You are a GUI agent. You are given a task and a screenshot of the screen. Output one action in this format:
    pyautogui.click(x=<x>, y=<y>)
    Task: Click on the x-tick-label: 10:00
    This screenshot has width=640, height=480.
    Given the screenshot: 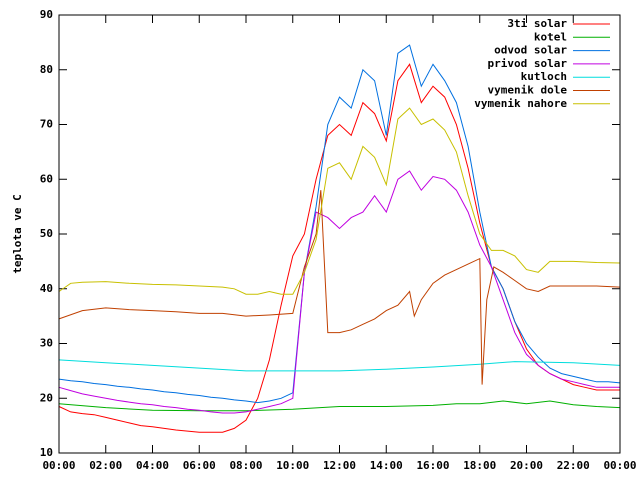 What is the action you would take?
    pyautogui.click(x=292, y=465)
    